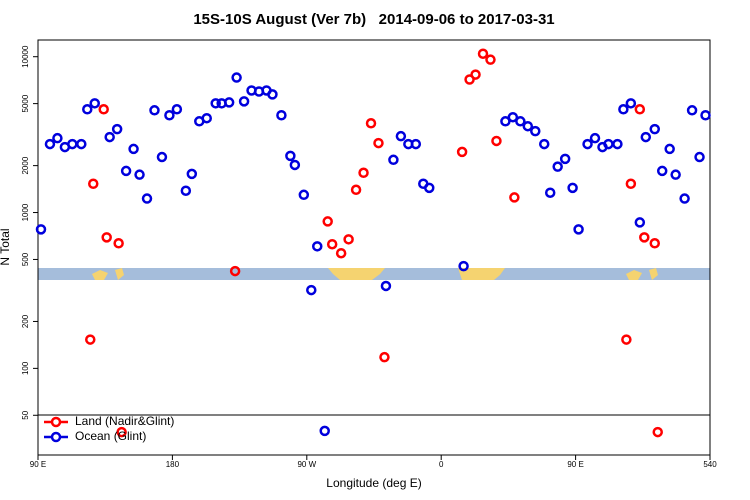 The height and width of the screenshot is (500, 750). Describe the element at coordinates (710, 464) in the screenshot. I see `x-tick-label: 540` at that location.